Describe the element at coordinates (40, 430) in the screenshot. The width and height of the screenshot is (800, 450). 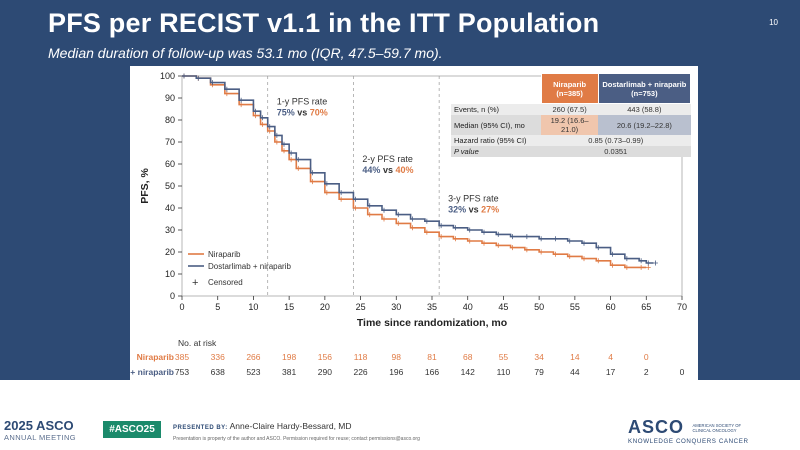
I see `meeting-logo: 2025 ASCO ANNUAL MEETING` at that location.